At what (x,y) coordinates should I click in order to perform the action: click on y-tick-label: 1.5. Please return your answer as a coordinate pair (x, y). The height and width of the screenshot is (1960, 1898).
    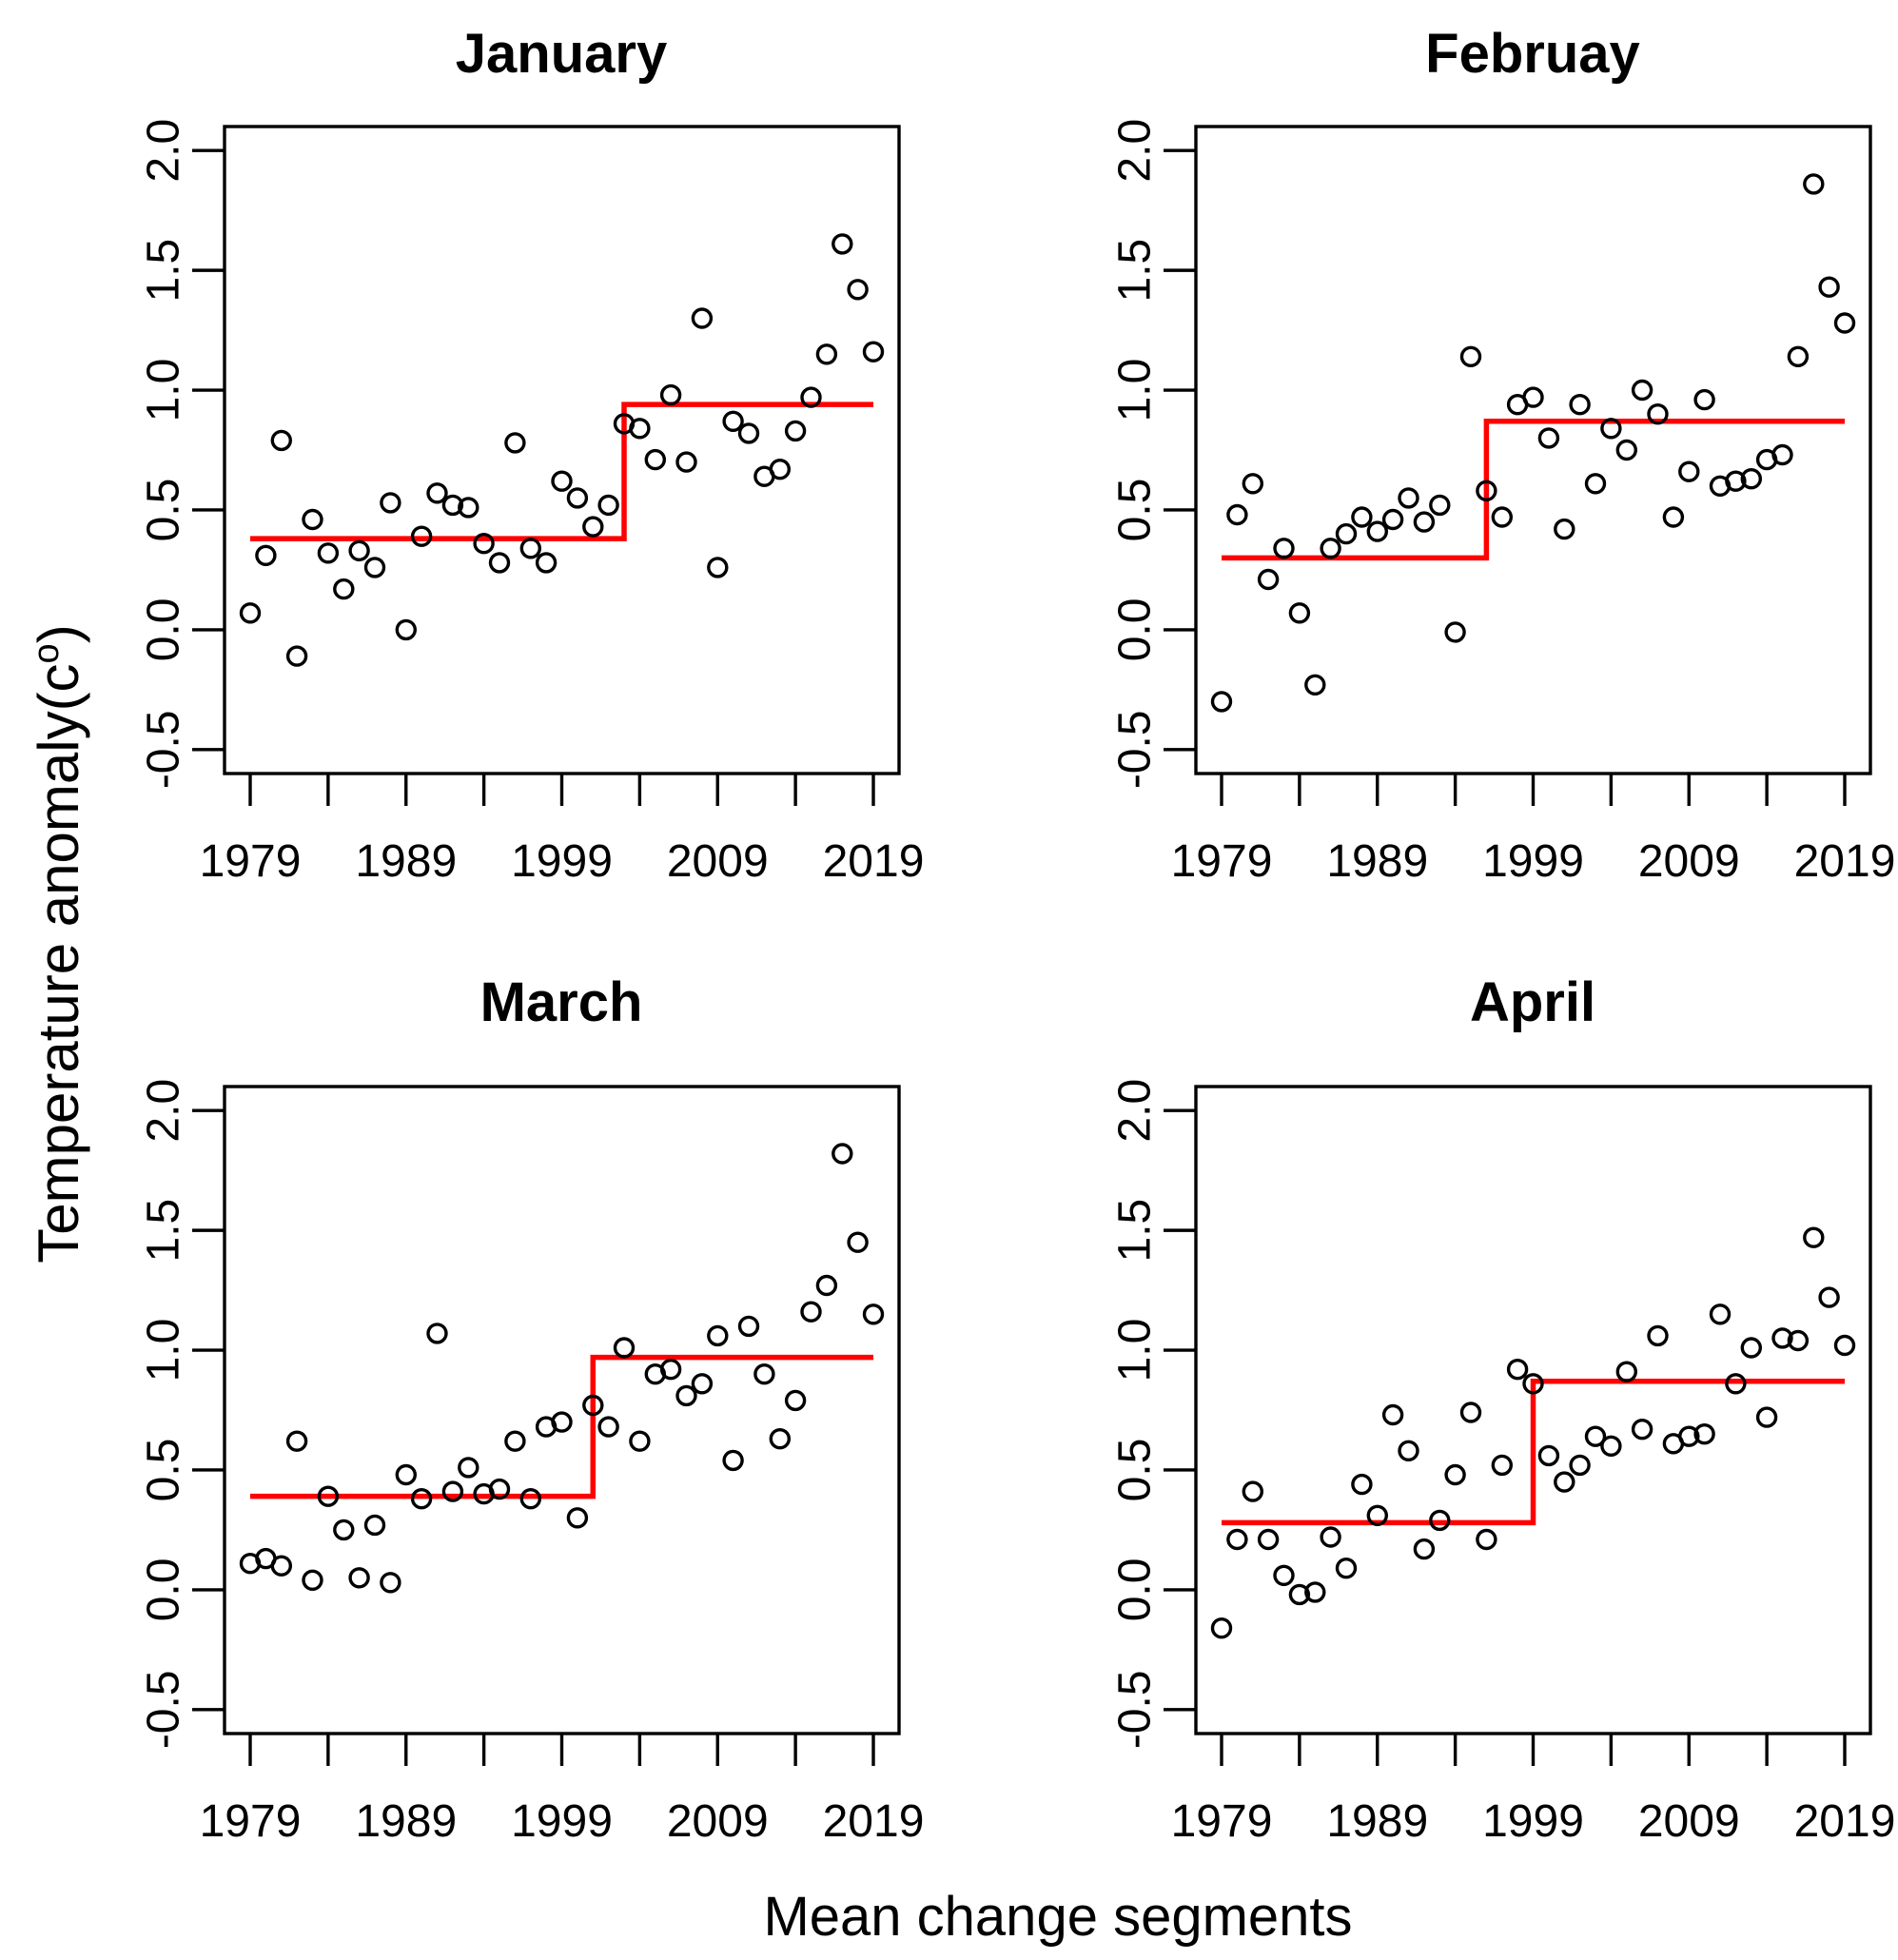
    Looking at the image, I should click on (164, 271).